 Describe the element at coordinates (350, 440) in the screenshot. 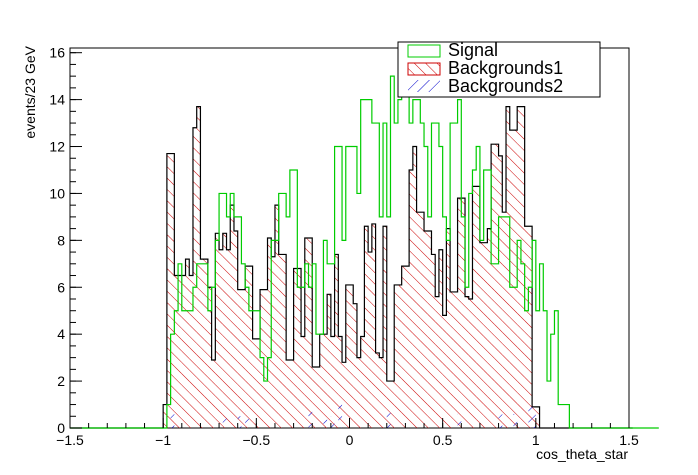

I see `x-tick-label: 0` at that location.